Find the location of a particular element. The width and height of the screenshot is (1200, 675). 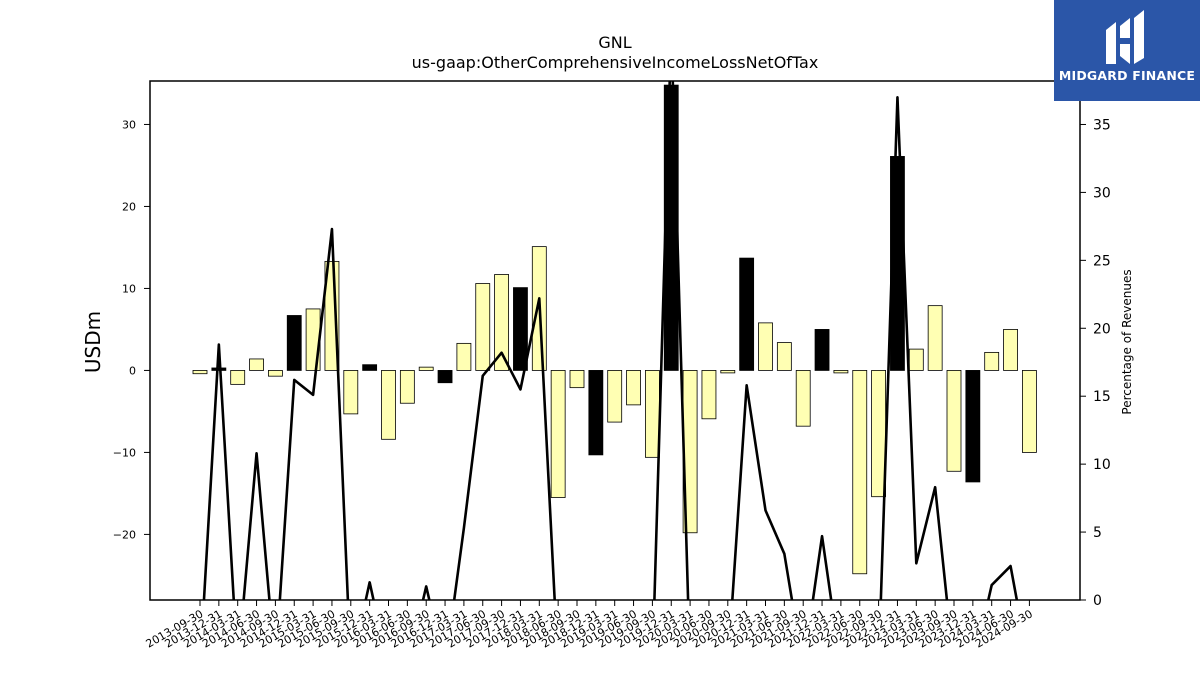

y-axis-label: USDm is located at coordinates (93, 342).